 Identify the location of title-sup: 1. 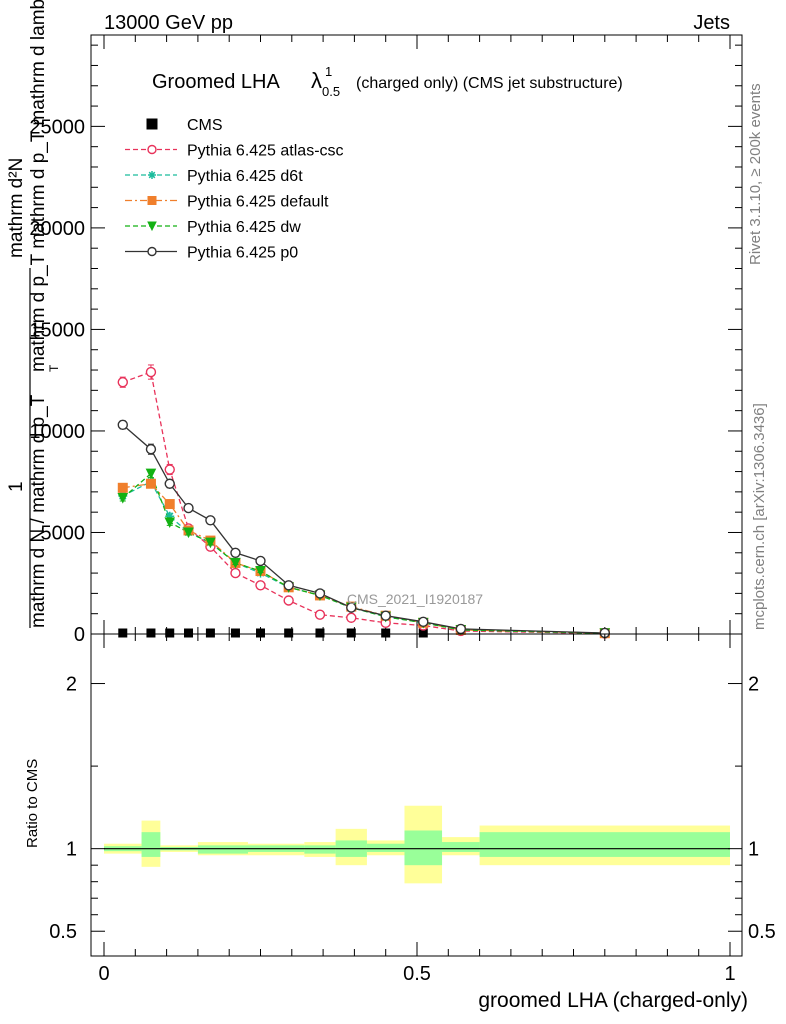
(328, 71).